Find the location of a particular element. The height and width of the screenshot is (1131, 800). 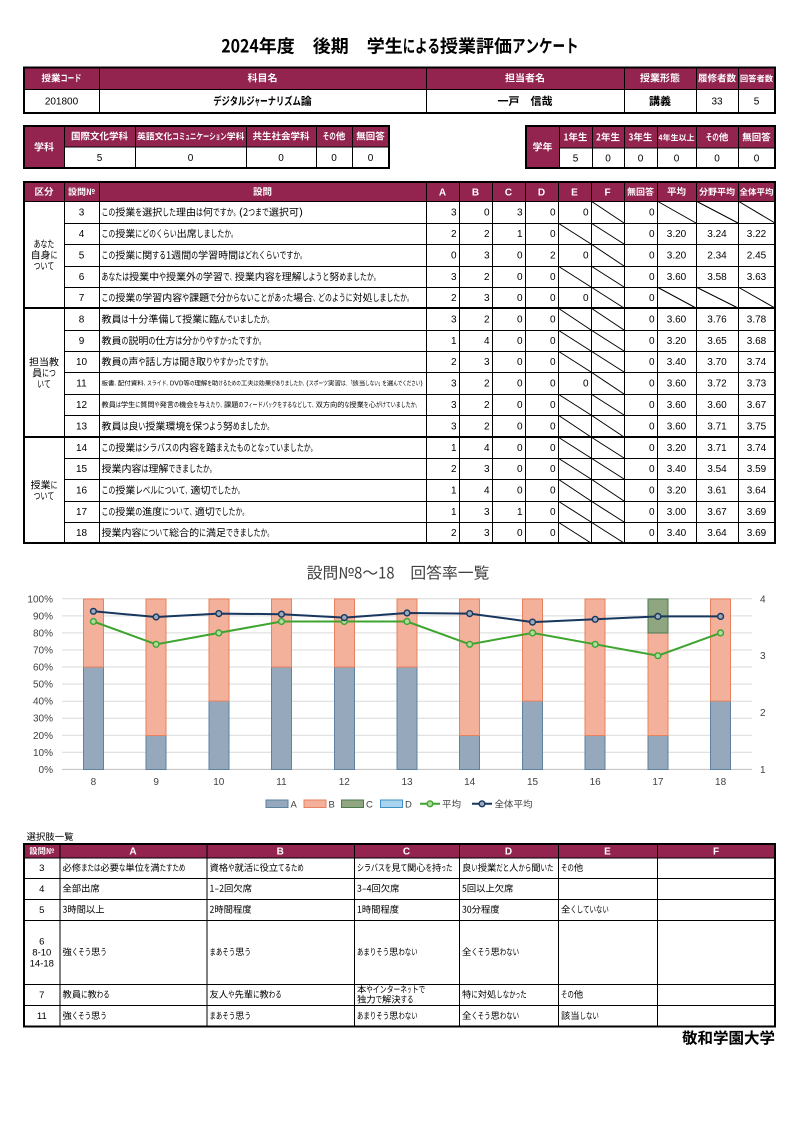

svg-text: 3.71 is located at coordinates (717, 427).